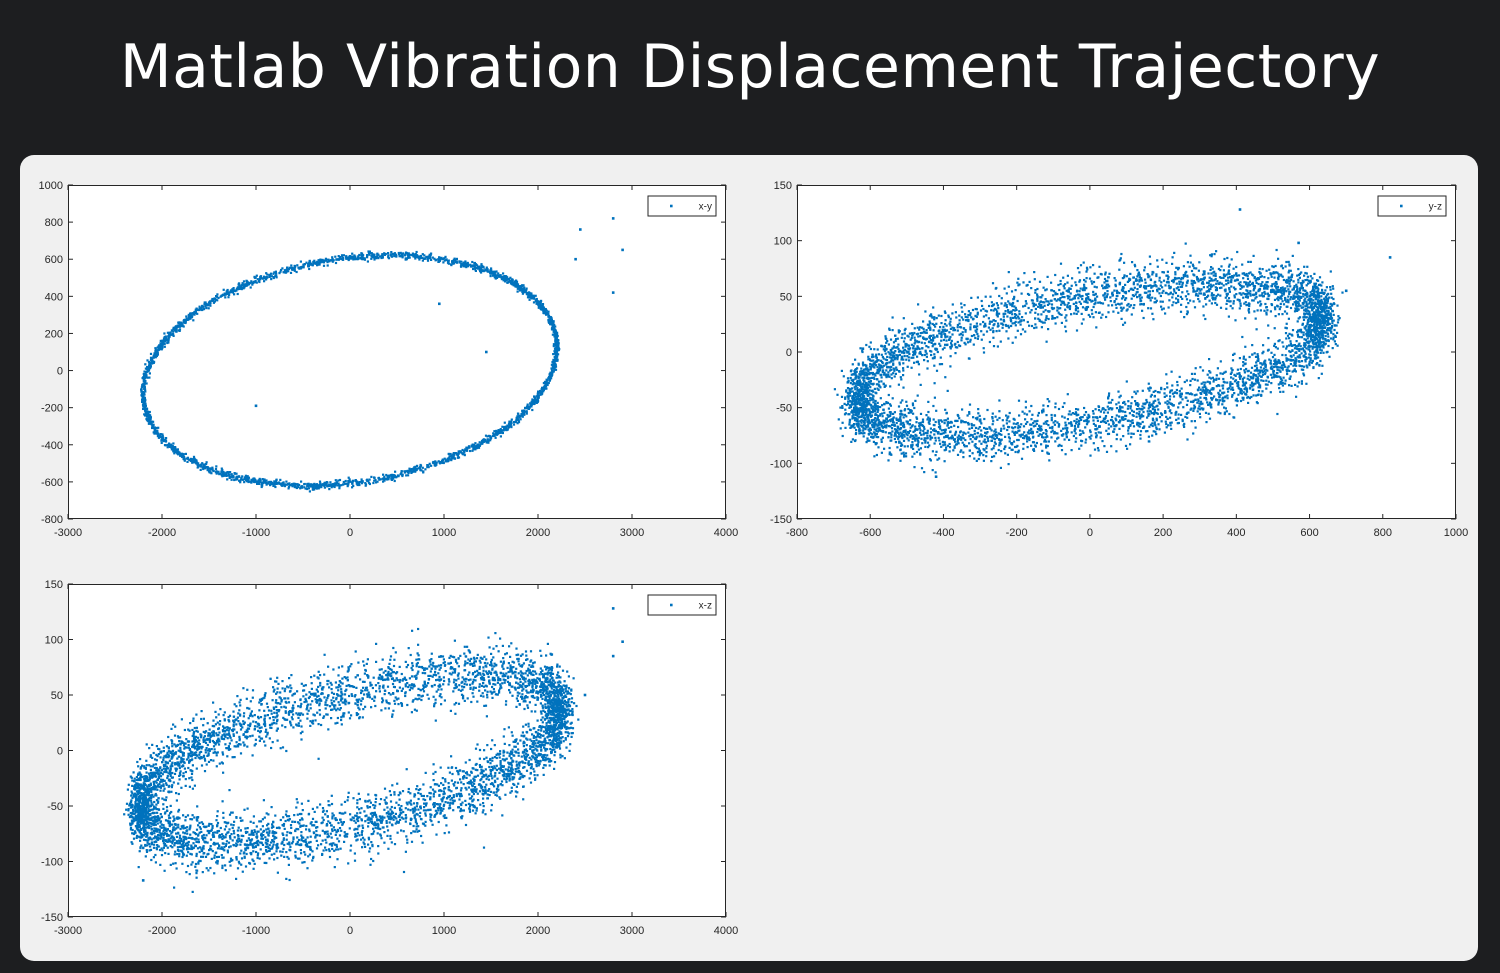 Image resolution: width=1500 pixels, height=973 pixels. I want to click on legend: x-y, so click(682, 206).